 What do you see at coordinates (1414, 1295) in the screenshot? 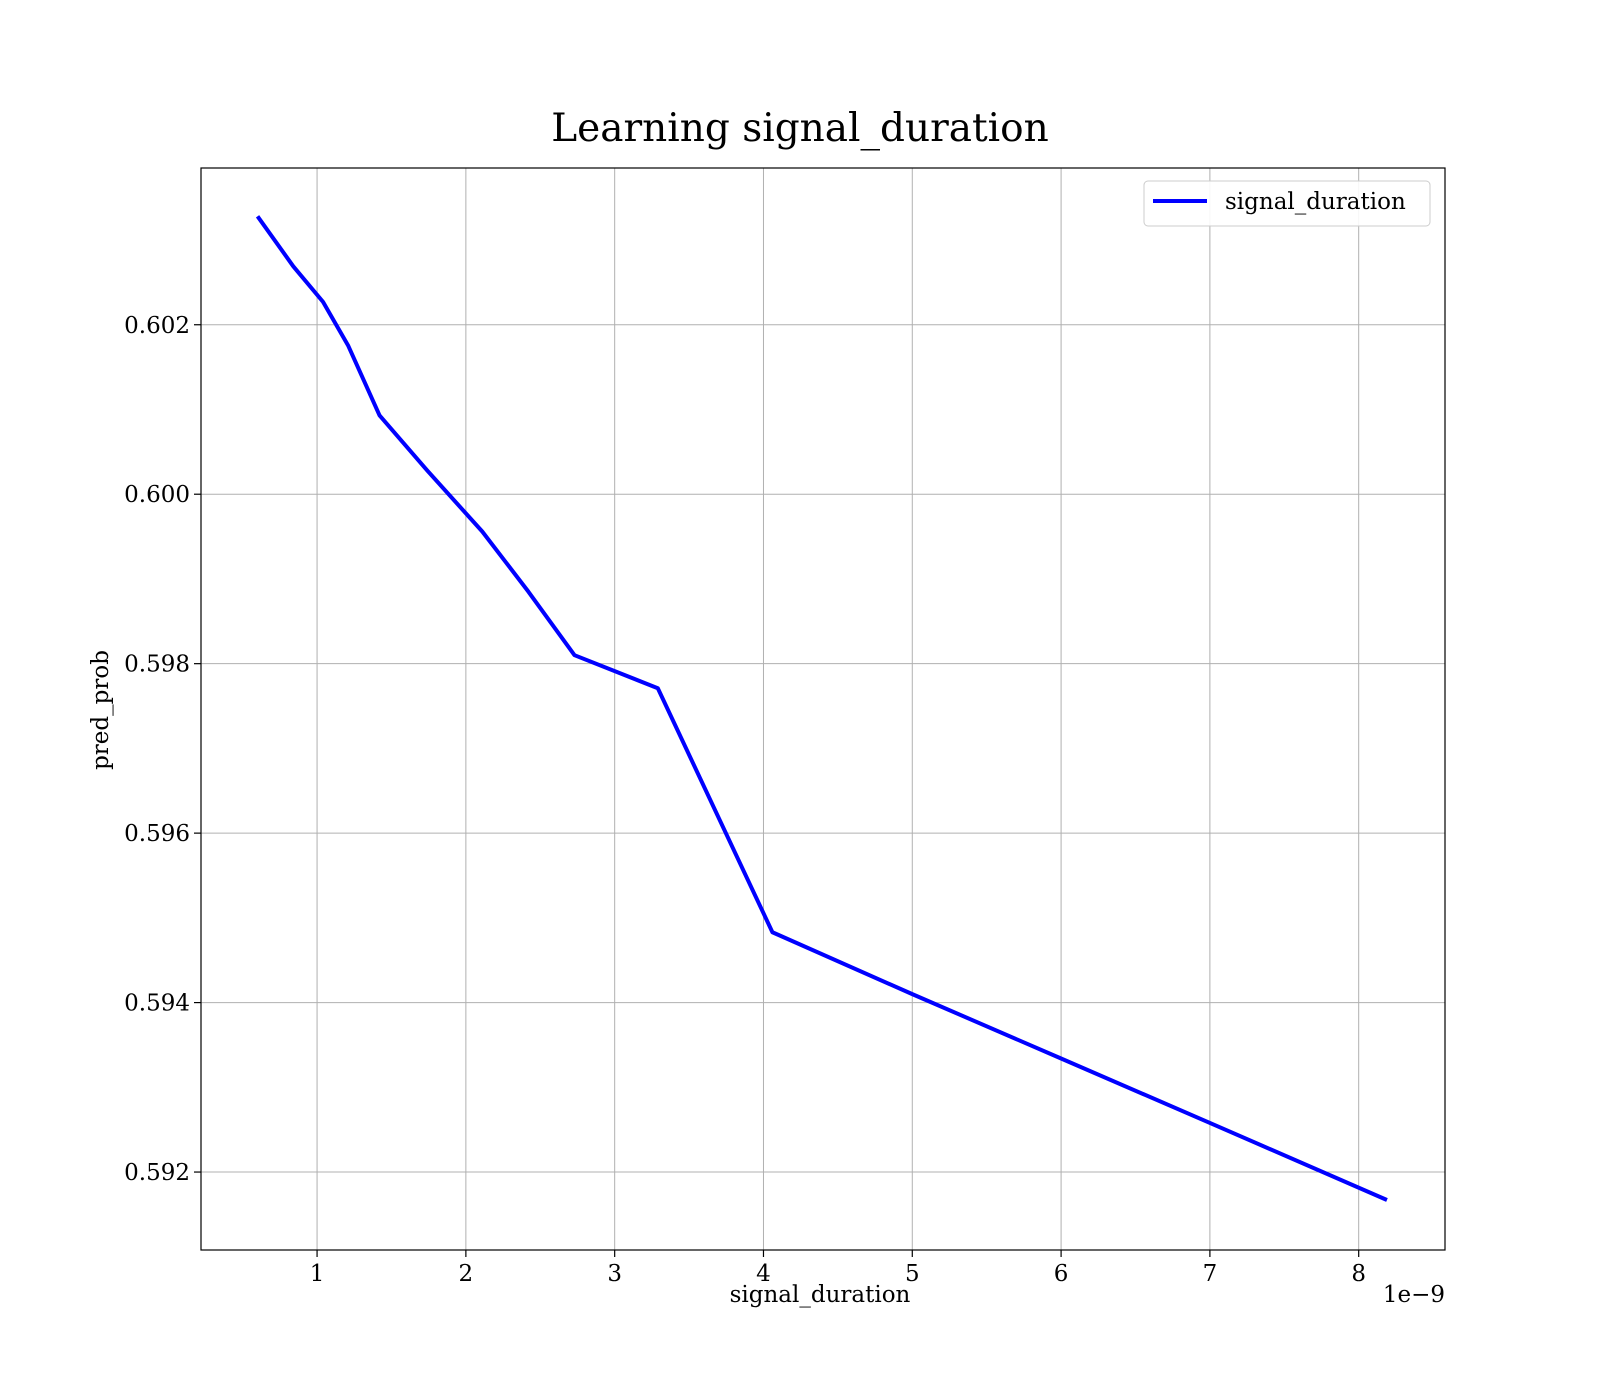
I see `x-axis-offset-label: 1e−9` at bounding box center [1414, 1295].